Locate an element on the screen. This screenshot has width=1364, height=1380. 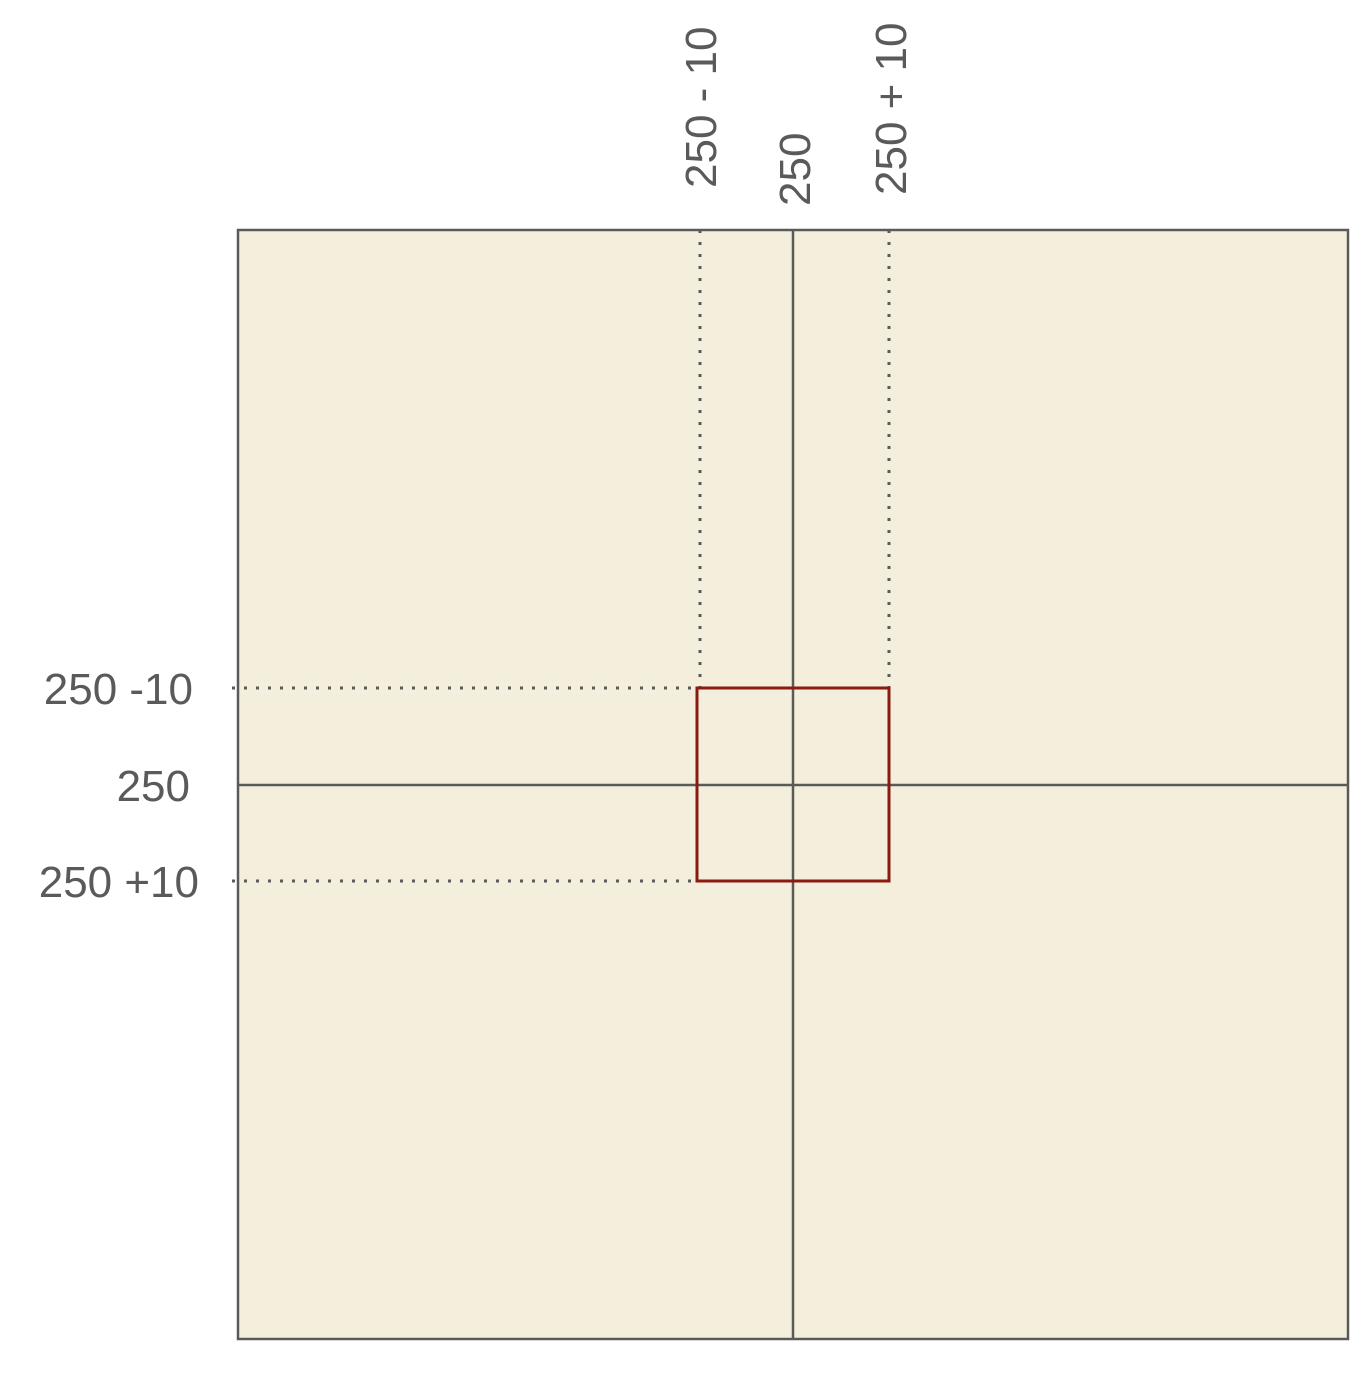
highlight-box is located at coordinates (793, 784).